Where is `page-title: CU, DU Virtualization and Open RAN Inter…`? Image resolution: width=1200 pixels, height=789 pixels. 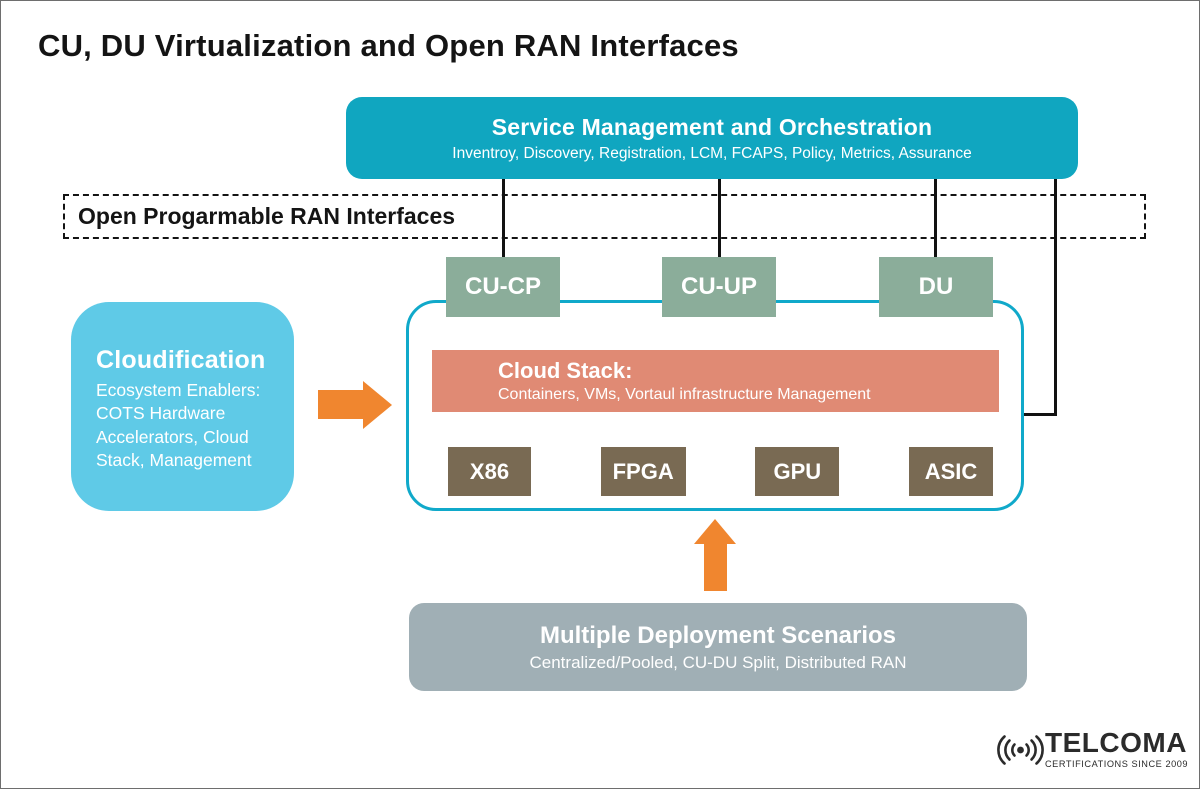 page-title: CU, DU Virtualization and Open RAN Inter… is located at coordinates (388, 45).